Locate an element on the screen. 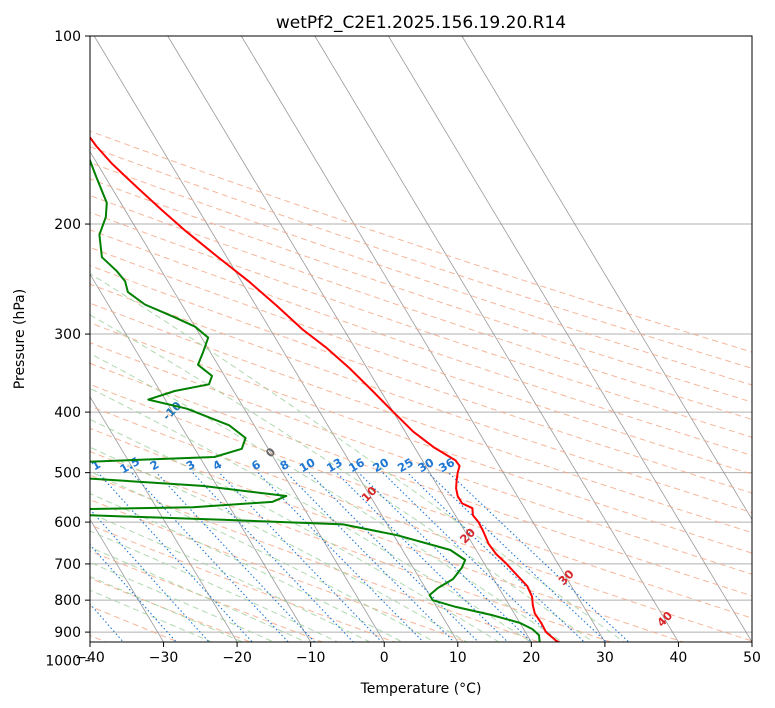 The height and width of the screenshot is (708, 775). y-tick-label: 1000 is located at coordinates (63, 662).